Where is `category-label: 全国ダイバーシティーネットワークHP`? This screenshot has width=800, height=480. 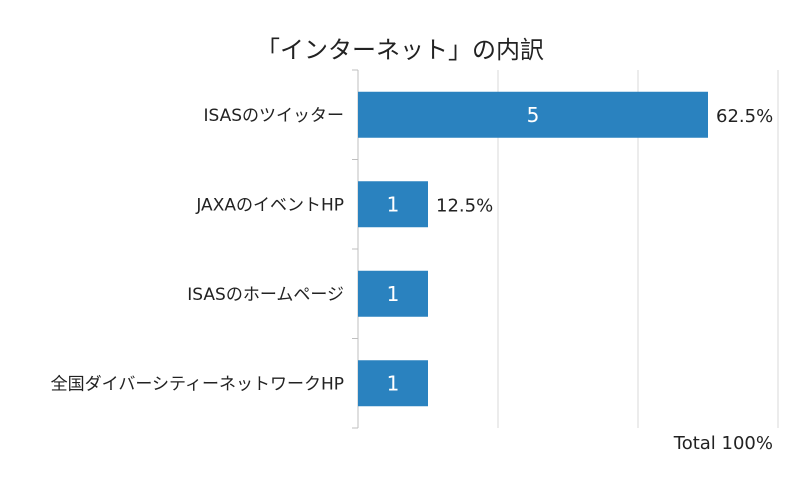 category-label: 全国ダイバーシティーネットワークHP is located at coordinates (197, 384).